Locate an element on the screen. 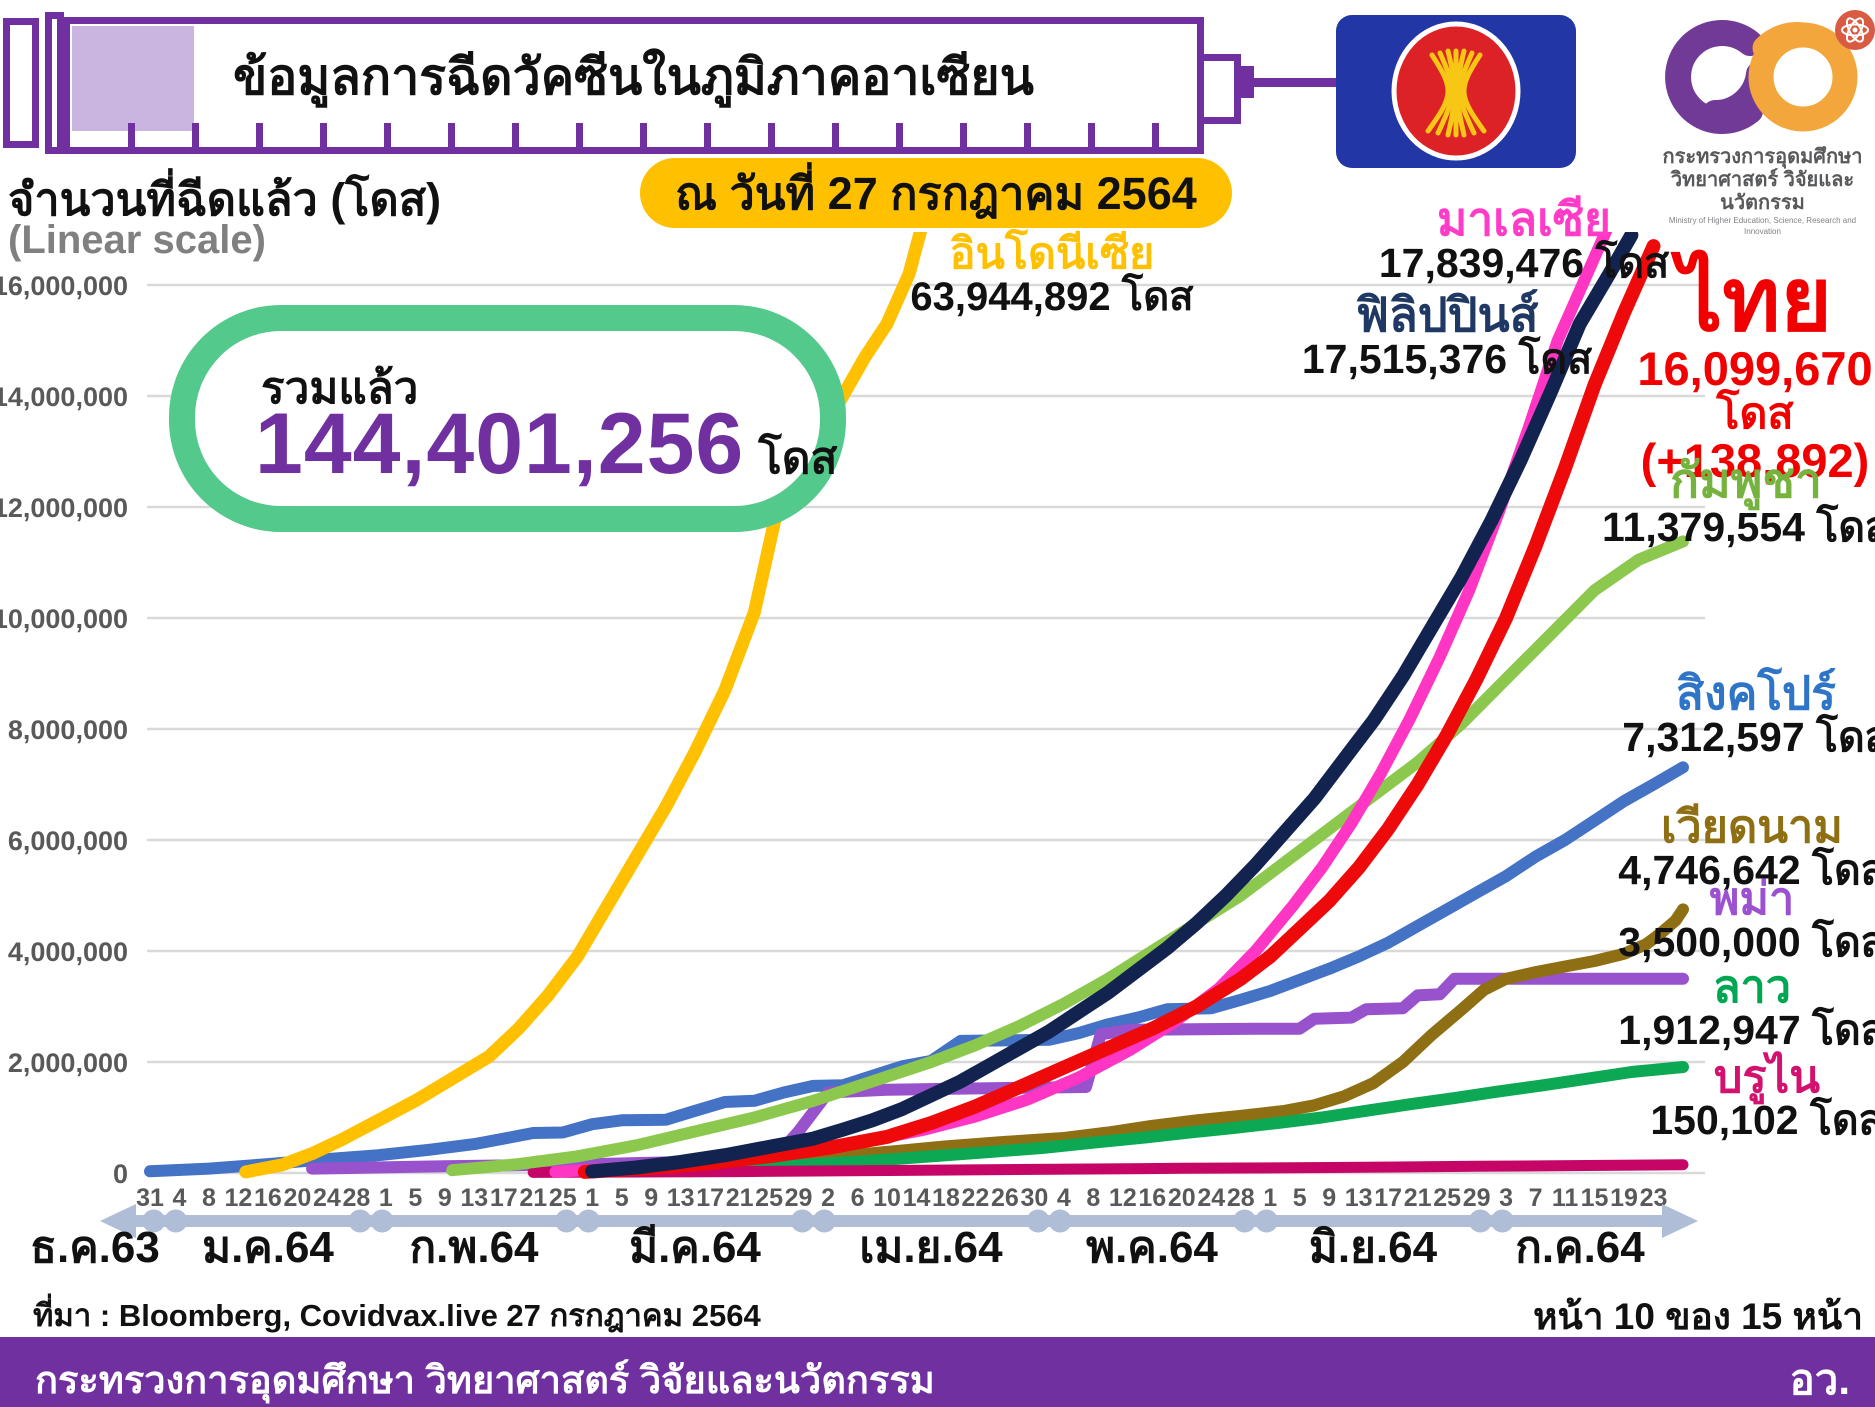 This screenshot has width=1875, height=1407. syringe-nozzle is located at coordinates (1219, 89).